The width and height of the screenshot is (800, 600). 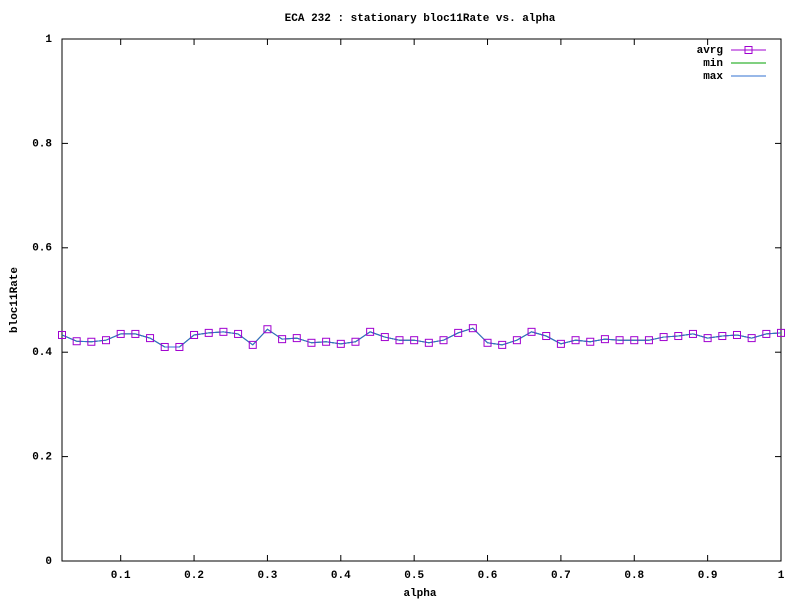 What do you see at coordinates (421, 337) in the screenshot?
I see `series-line` at bounding box center [421, 337].